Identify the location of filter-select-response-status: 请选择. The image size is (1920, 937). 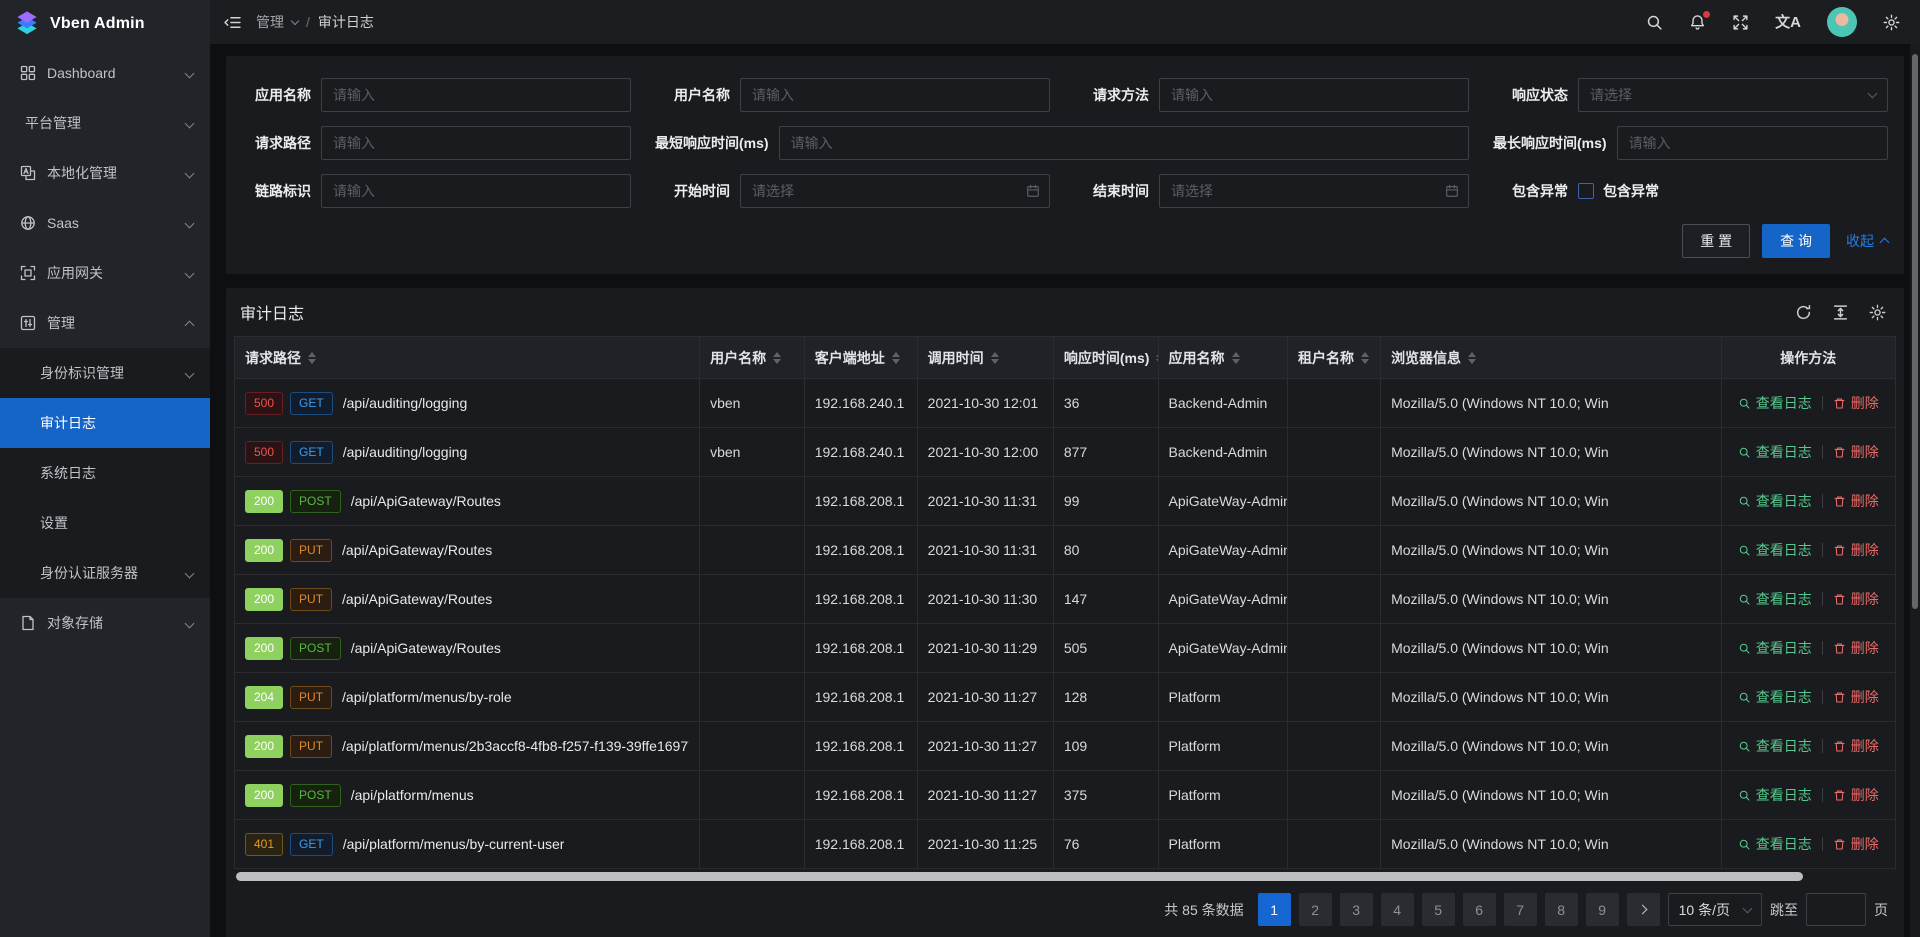
(1733, 95).